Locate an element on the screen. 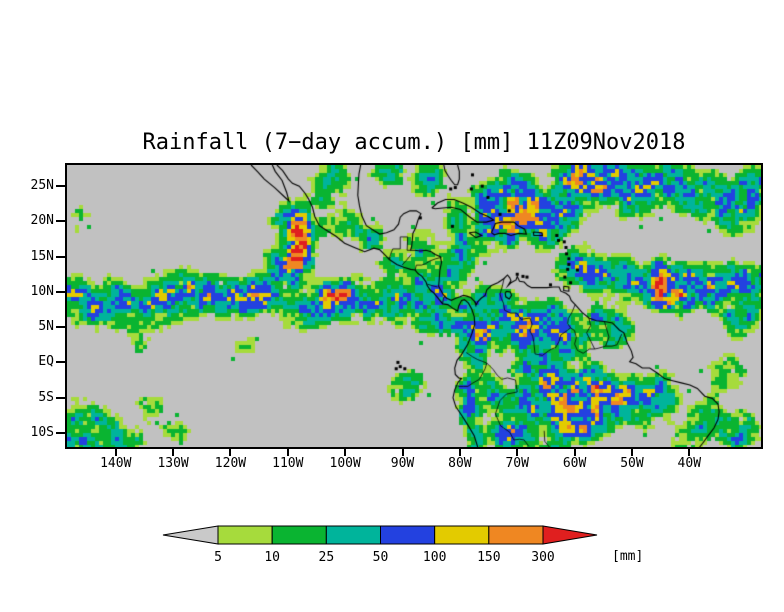 This screenshot has width=784, height=612. lat-tick-label-25N: 25N is located at coordinates (42, 186).